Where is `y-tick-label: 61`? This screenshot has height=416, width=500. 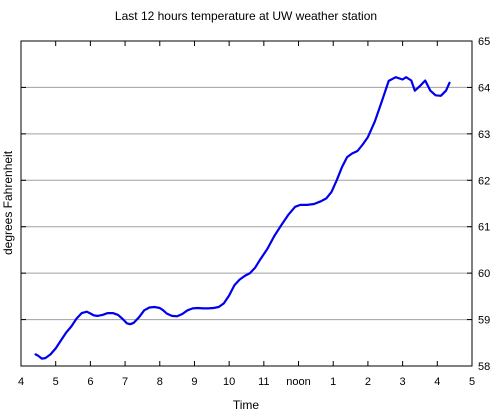
y-tick-label: 61 is located at coordinates (484, 228).